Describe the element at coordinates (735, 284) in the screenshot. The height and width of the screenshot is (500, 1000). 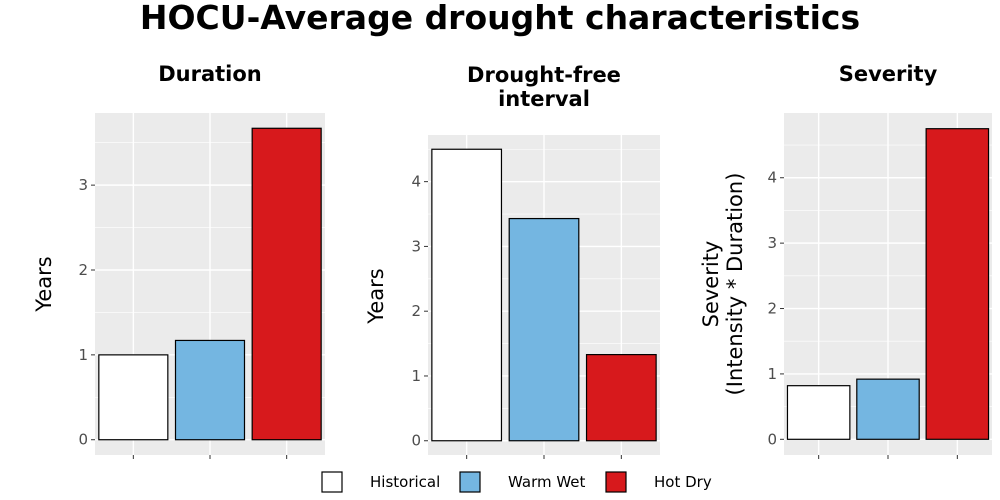
I see `y-axis-title: (Intensity * Duration)` at that location.